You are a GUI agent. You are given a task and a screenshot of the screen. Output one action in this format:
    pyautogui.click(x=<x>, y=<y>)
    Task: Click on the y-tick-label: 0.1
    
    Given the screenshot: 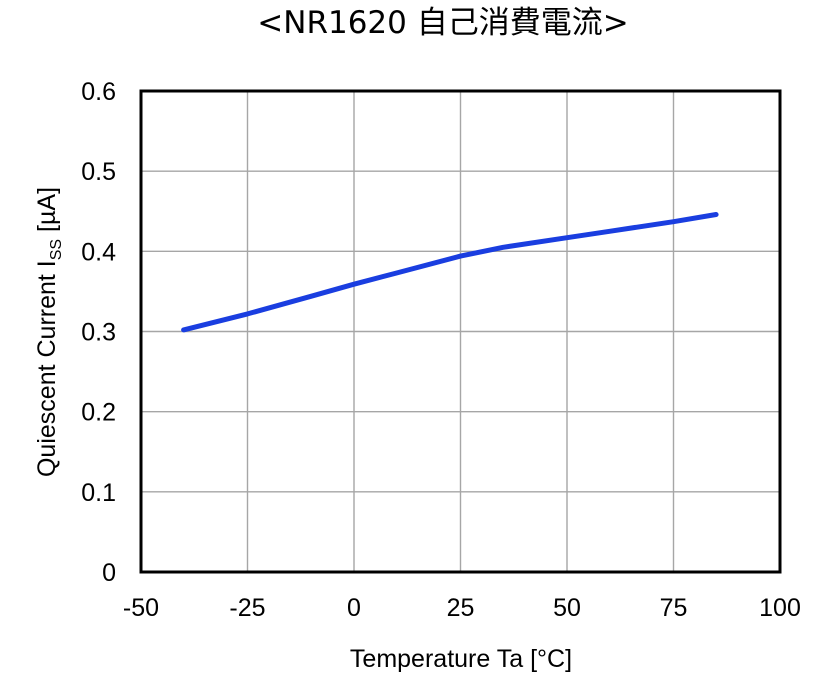 What is the action you would take?
    pyautogui.click(x=98, y=493)
    